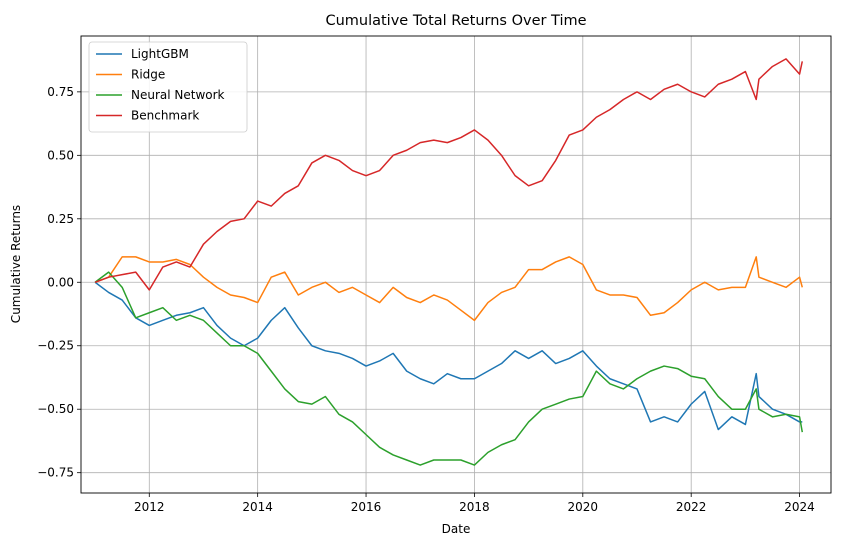 This screenshot has width=866, height=547. I want to click on x-tick-label: 2012, so click(149, 507).